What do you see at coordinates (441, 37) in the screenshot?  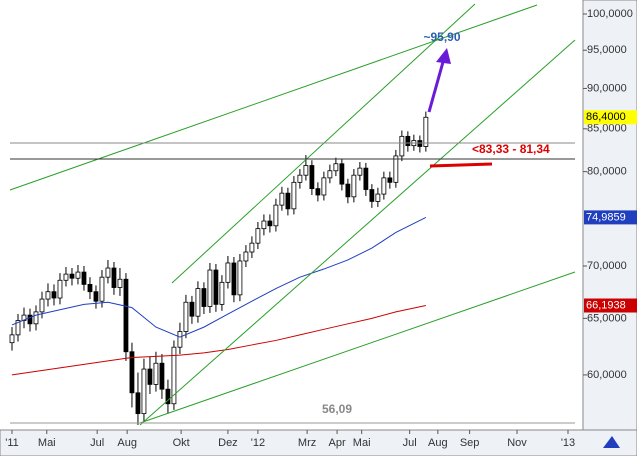 I see `target-label: ~95,90` at bounding box center [441, 37].